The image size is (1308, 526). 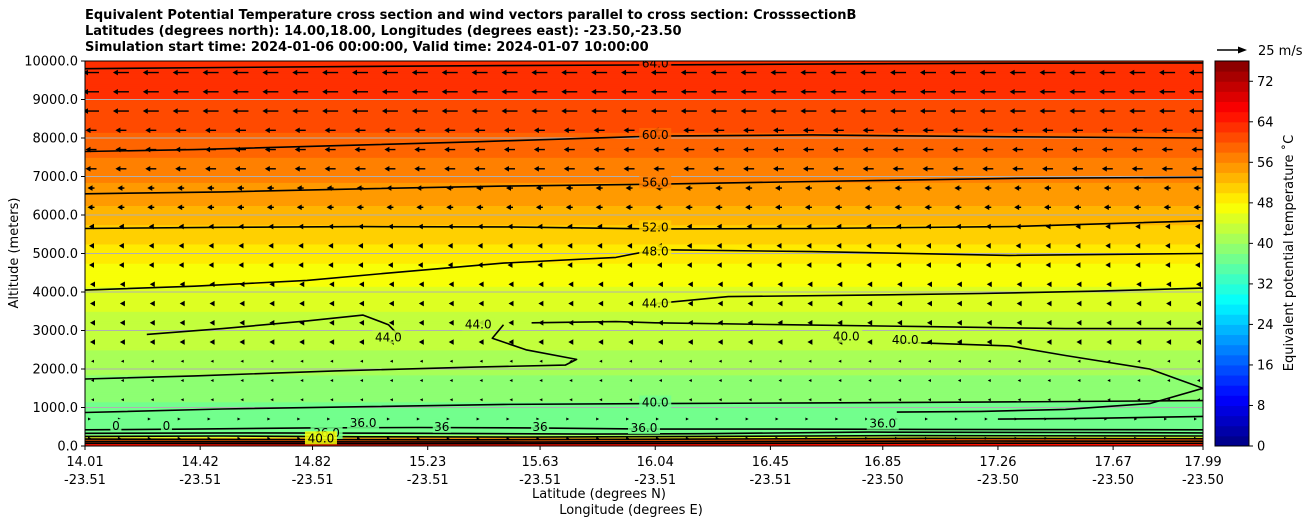 I want to click on y-tick-label: 8000.0, so click(x=56, y=139).